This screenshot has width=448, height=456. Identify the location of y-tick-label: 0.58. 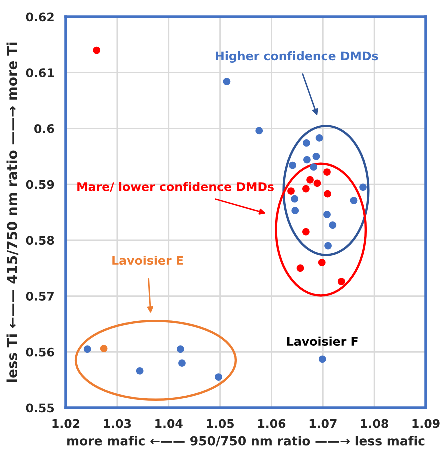
(40, 241).